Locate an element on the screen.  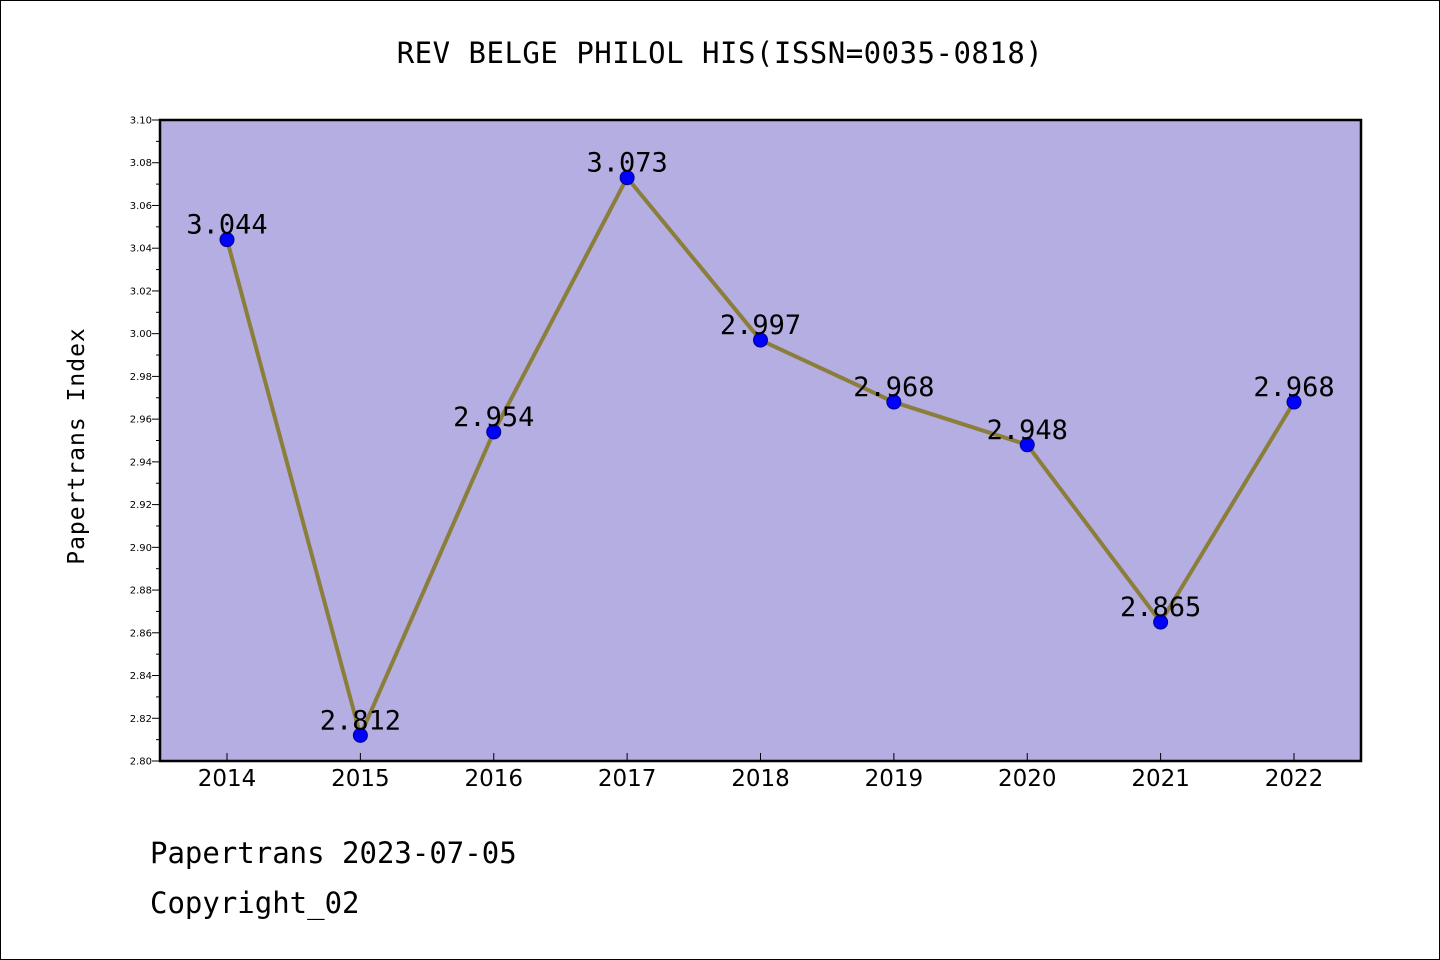
x-tick-label: 2014 is located at coordinates (227, 779).